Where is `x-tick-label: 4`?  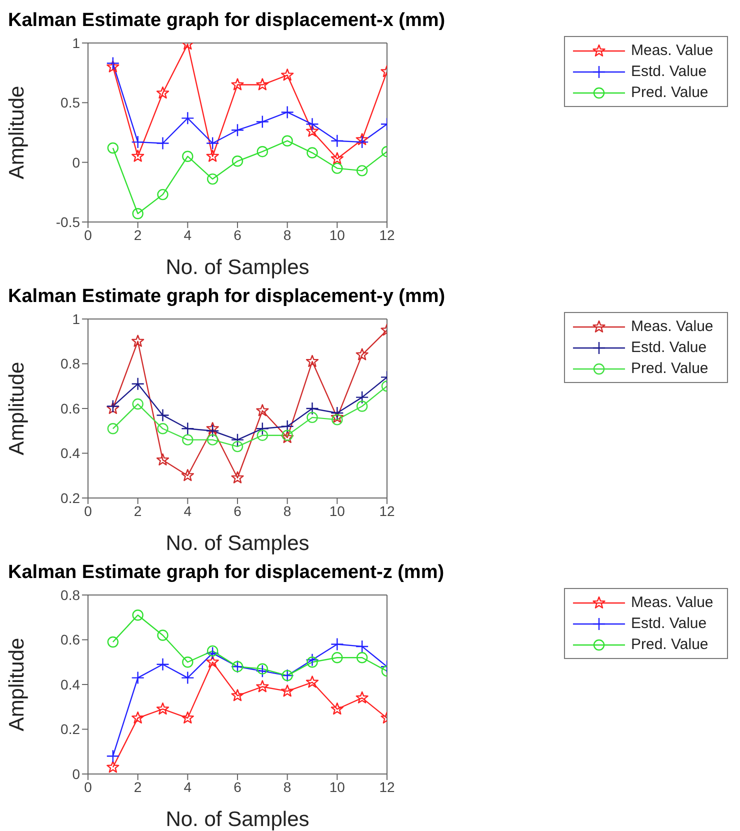 x-tick-label: 4 is located at coordinates (188, 786).